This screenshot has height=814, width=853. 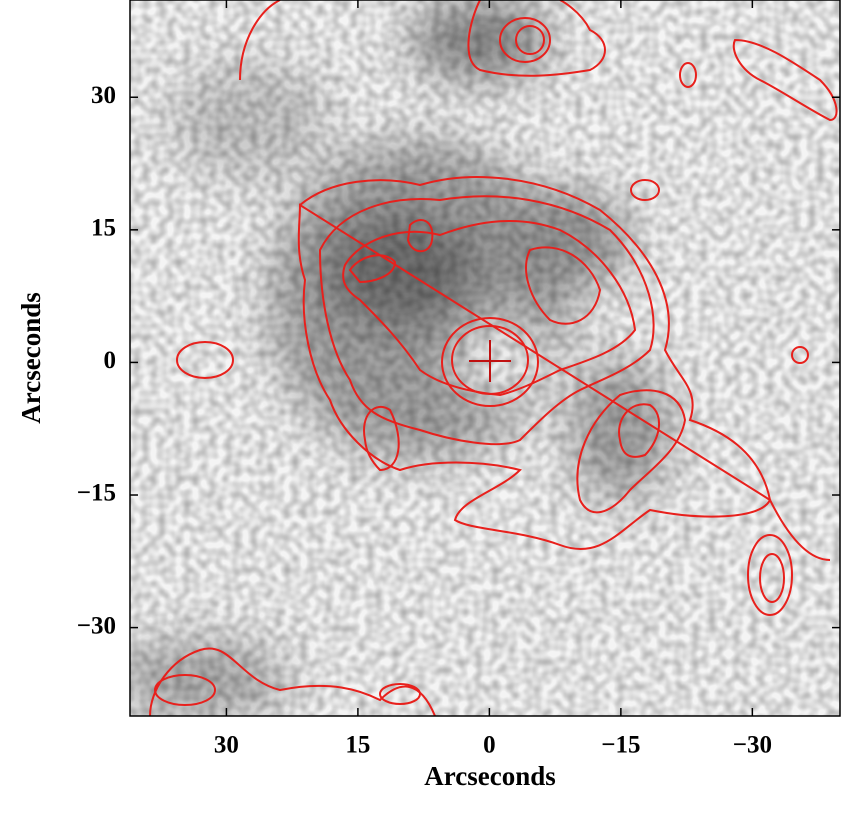 What do you see at coordinates (31, 358) in the screenshot?
I see `y-axis-label: Arcseconds` at bounding box center [31, 358].